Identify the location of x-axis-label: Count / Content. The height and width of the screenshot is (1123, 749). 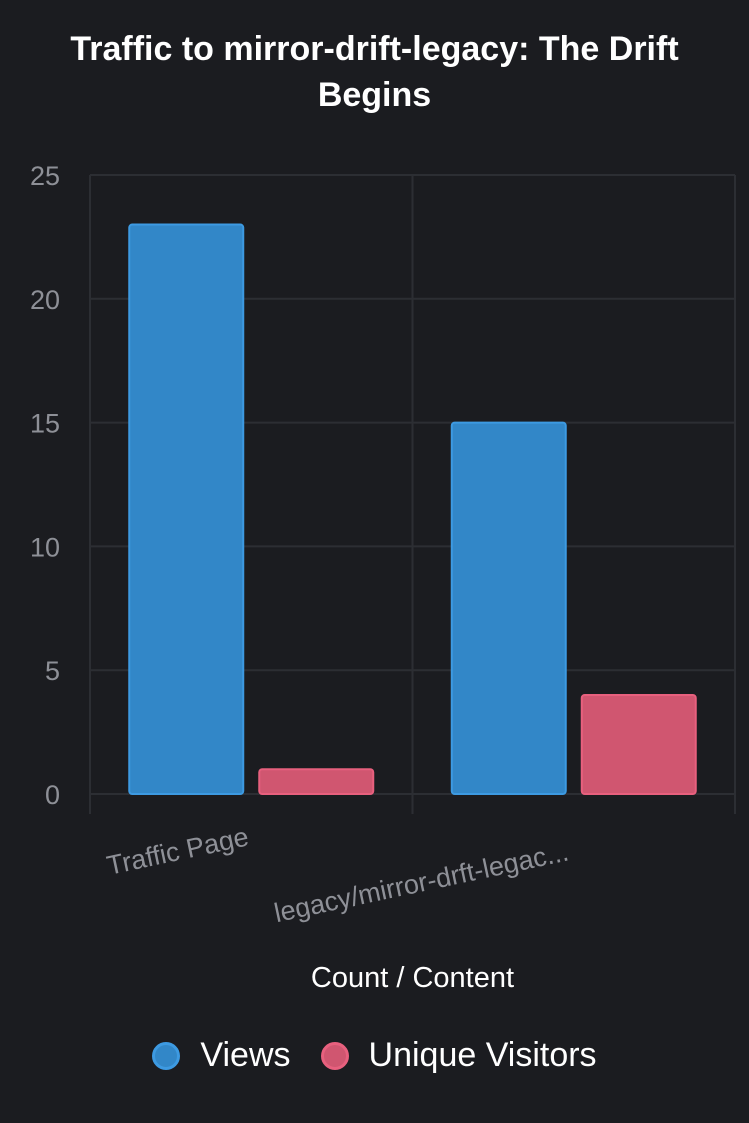
(412, 978).